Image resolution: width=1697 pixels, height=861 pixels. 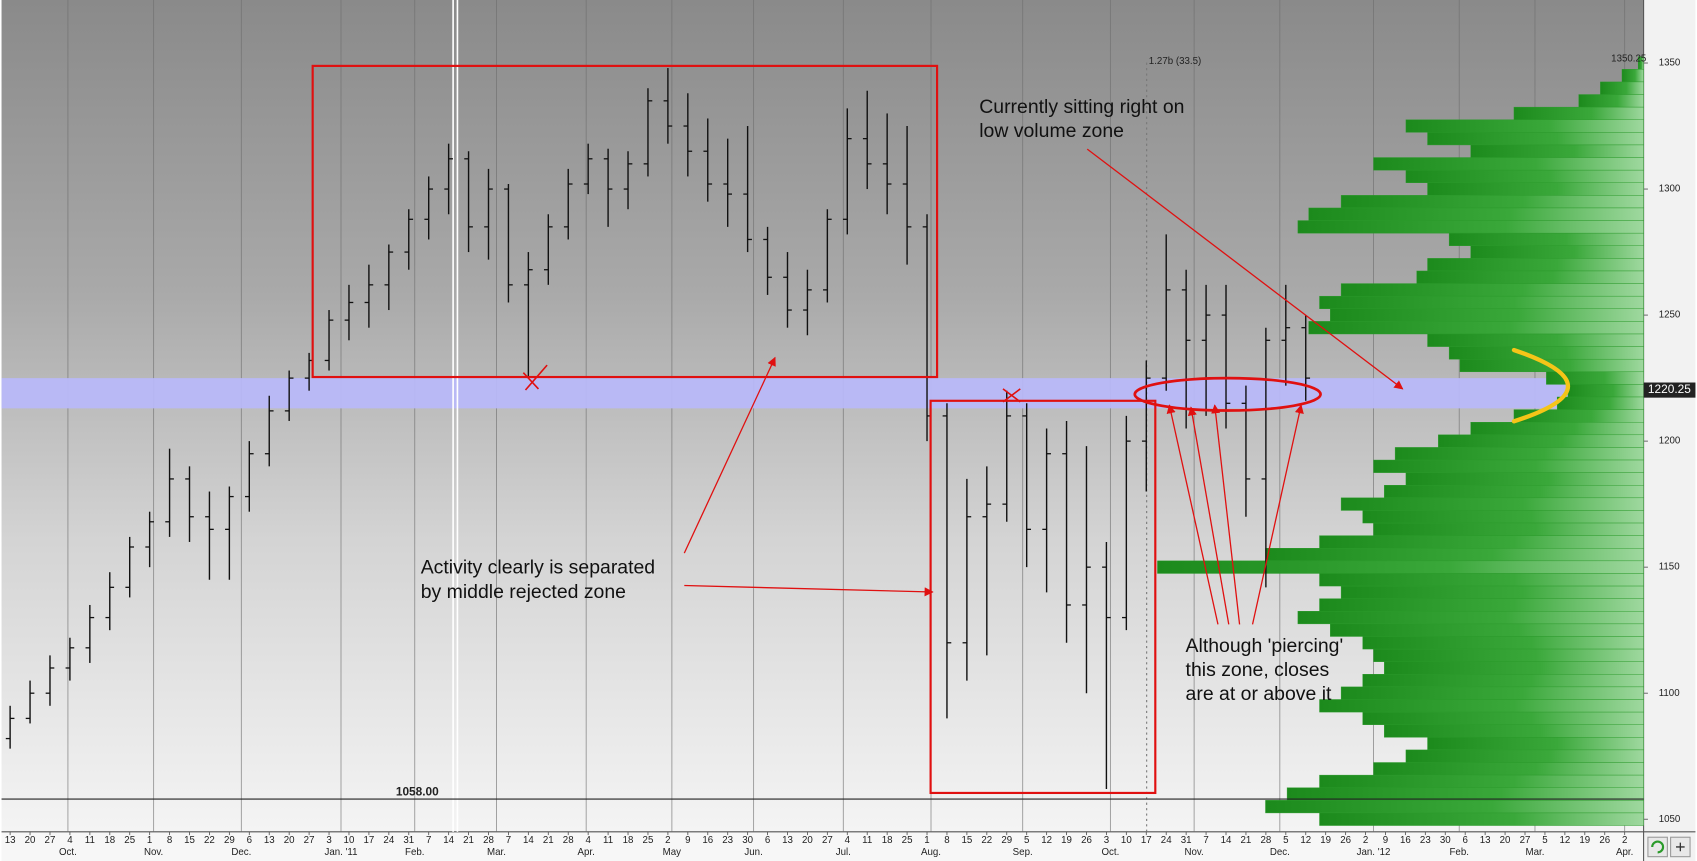 What do you see at coordinates (349, 840) in the screenshot?
I see `x-tick-label: 10` at bounding box center [349, 840].